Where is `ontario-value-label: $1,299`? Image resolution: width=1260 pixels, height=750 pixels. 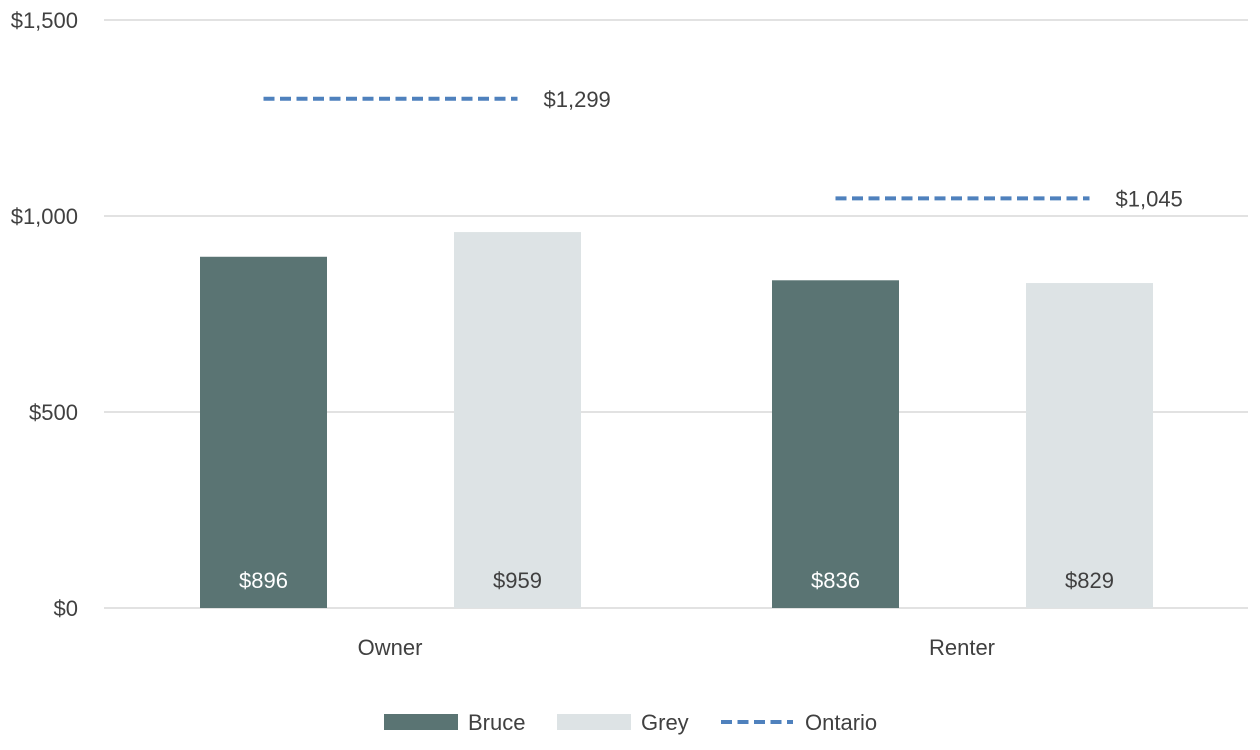
ontario-value-label: $1,299 is located at coordinates (577, 99).